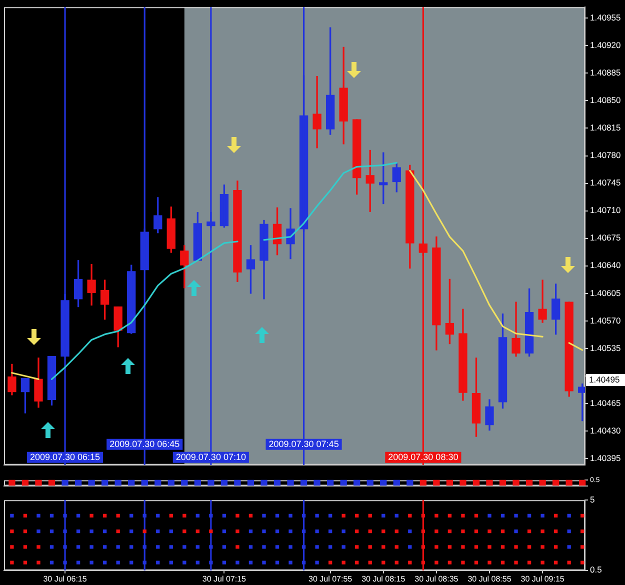  Describe the element at coordinates (596, 569) in the screenshot. I see `y-tick-label: 0.5` at that location.